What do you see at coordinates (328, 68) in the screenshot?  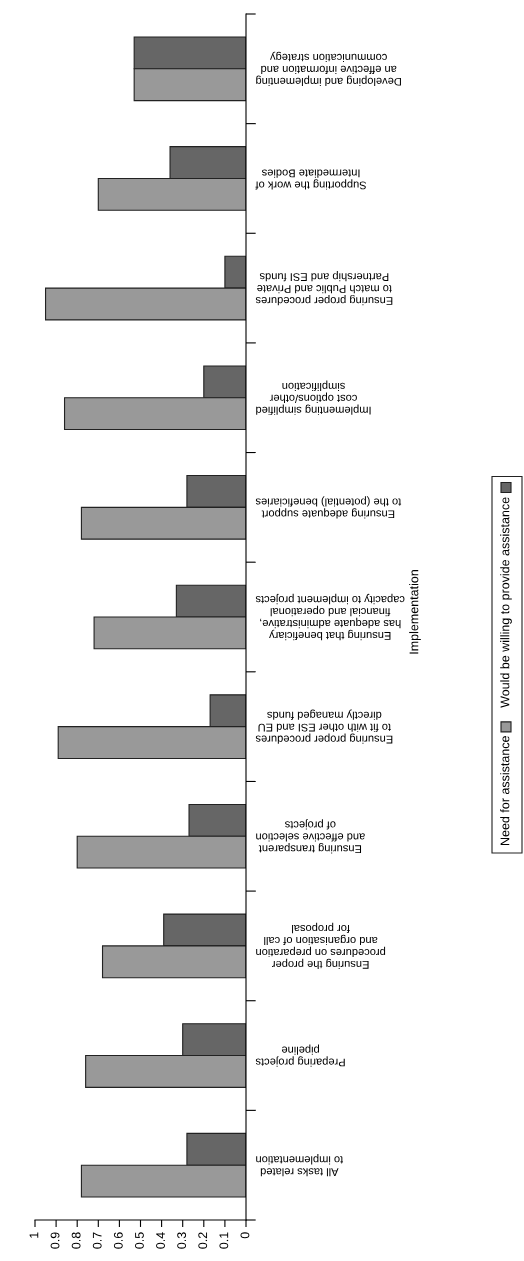 I see `y-tick-label: Developing and implementing an effective information and communication strategy` at bounding box center [328, 68].